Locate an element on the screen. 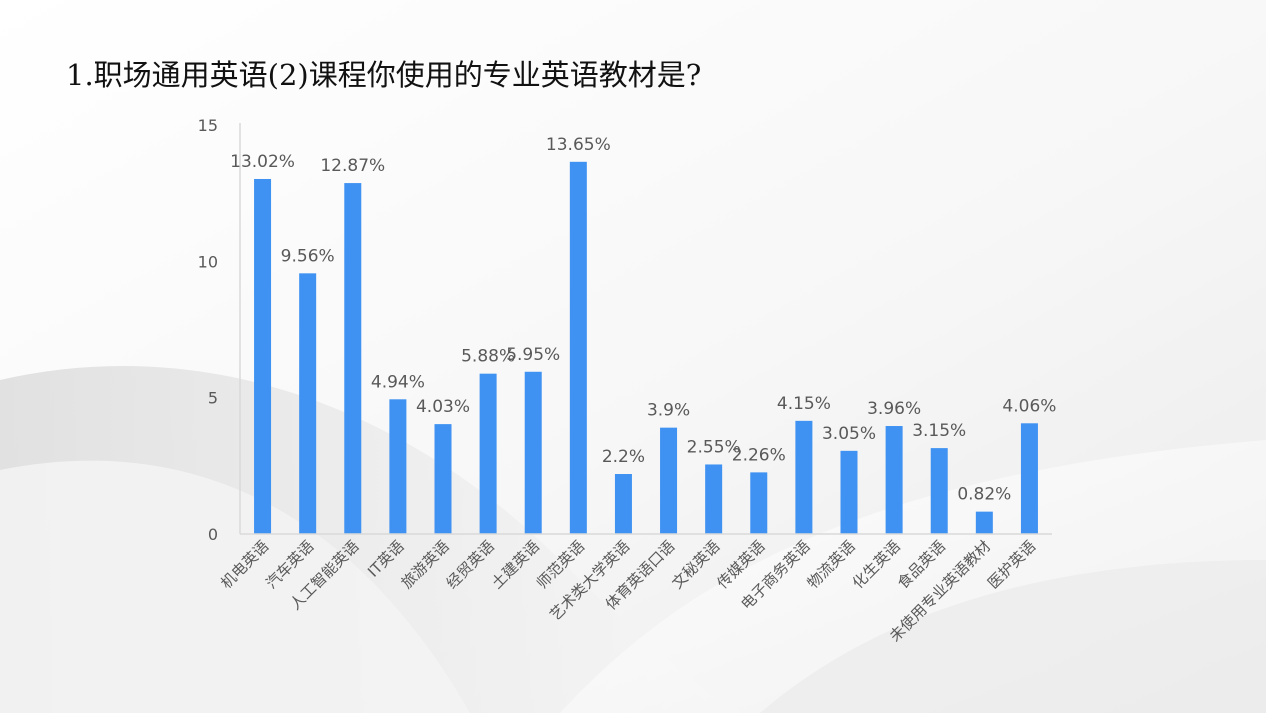 The image size is (1266, 713). data-label: 2.26% is located at coordinates (759, 455).